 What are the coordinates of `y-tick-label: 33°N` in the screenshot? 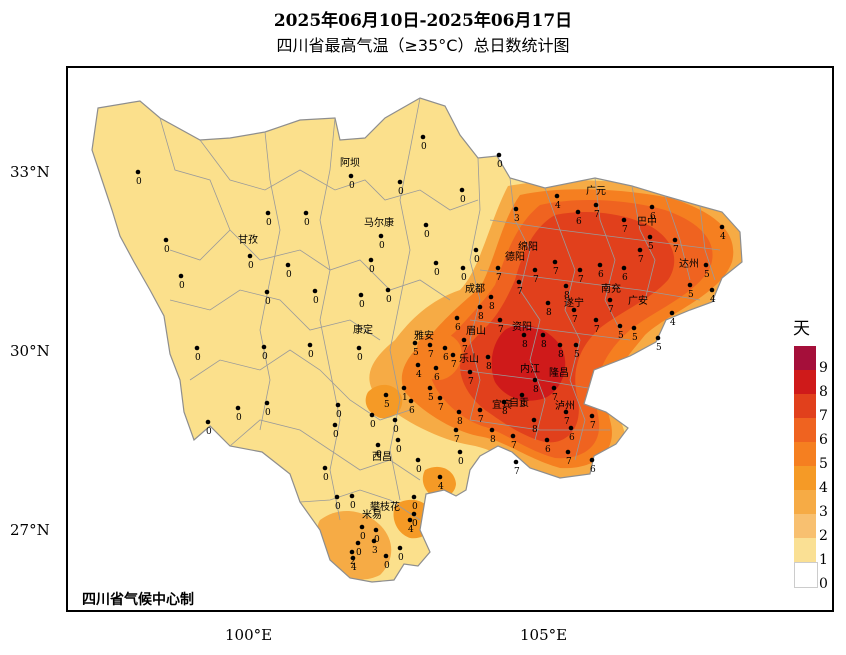 It's located at (30, 172).